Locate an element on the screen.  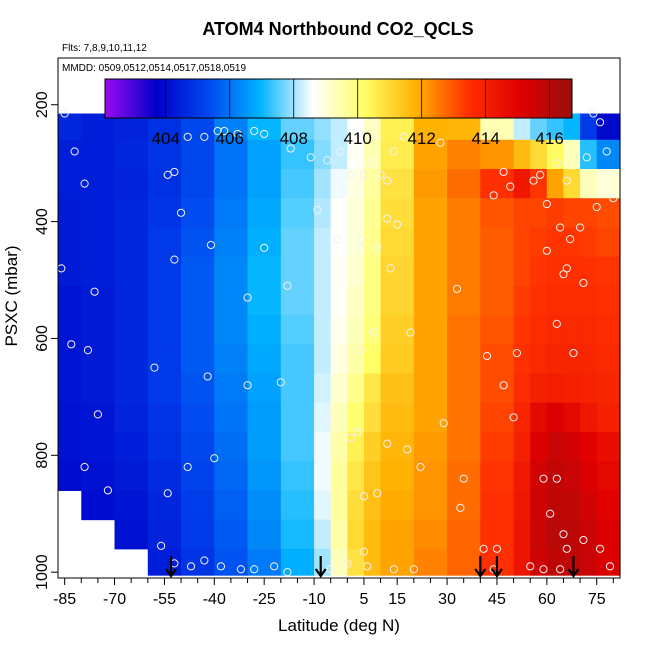
colorbar-tick-label: 408 is located at coordinates (294, 138).